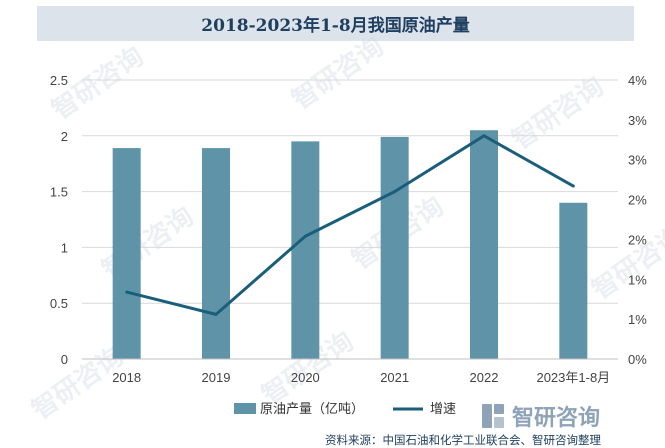 The image size is (665, 448). What do you see at coordinates (64, 247) in the screenshot?
I see `y-left-tick-label: 1` at bounding box center [64, 247].